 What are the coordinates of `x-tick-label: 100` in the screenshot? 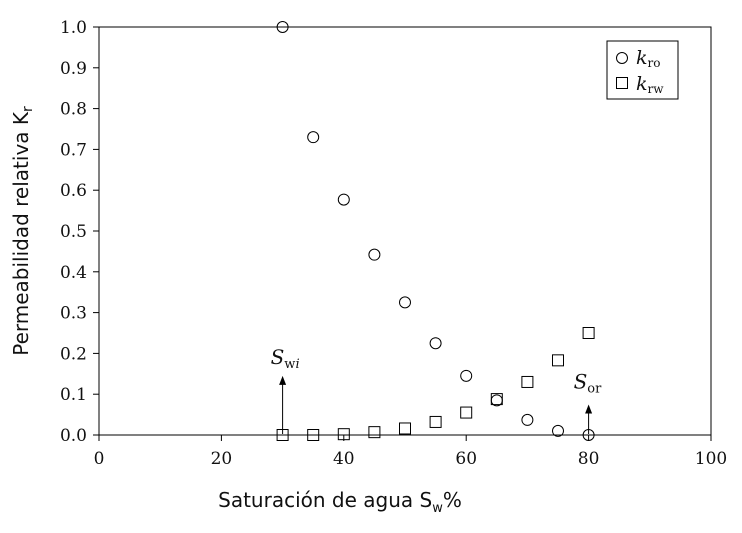 It's located at (711, 459).